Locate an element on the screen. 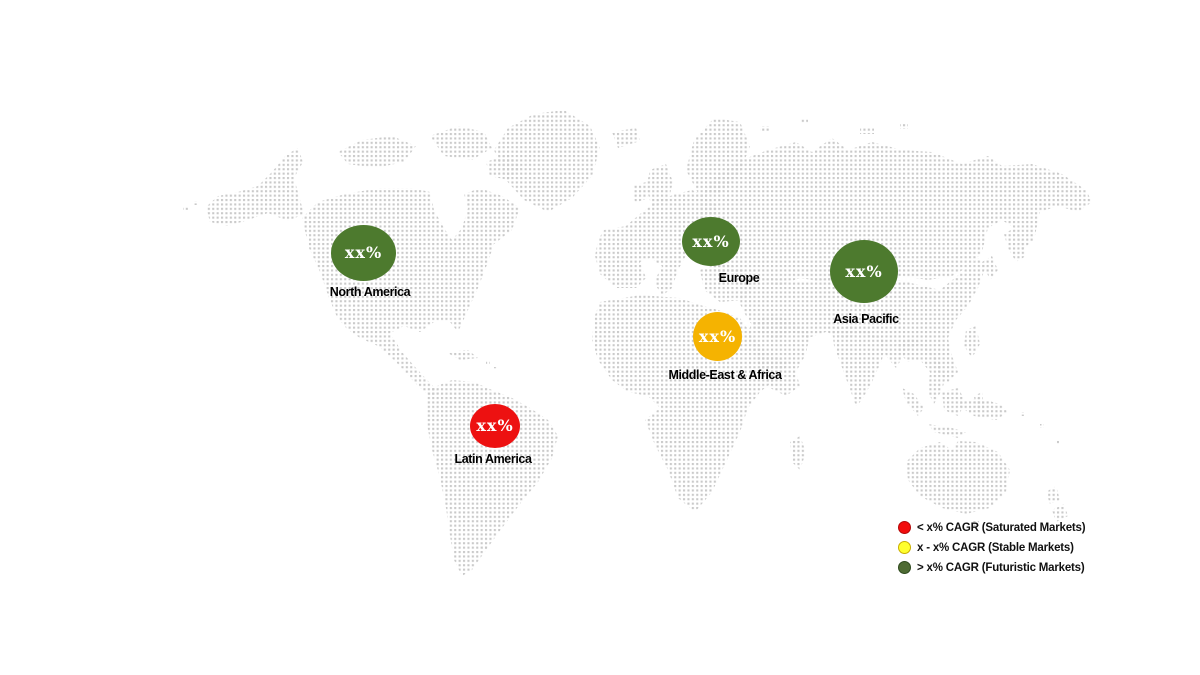 The width and height of the screenshot is (1200, 675). legend-item-saturated: < x% CAGR (Saturated Markets) is located at coordinates (992, 527).